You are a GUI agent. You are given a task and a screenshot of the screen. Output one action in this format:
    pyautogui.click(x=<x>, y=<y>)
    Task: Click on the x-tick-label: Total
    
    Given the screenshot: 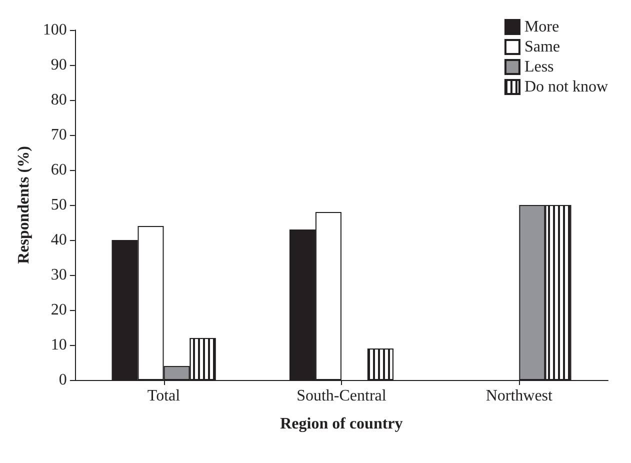 What is the action you would take?
    pyautogui.click(x=164, y=396)
    